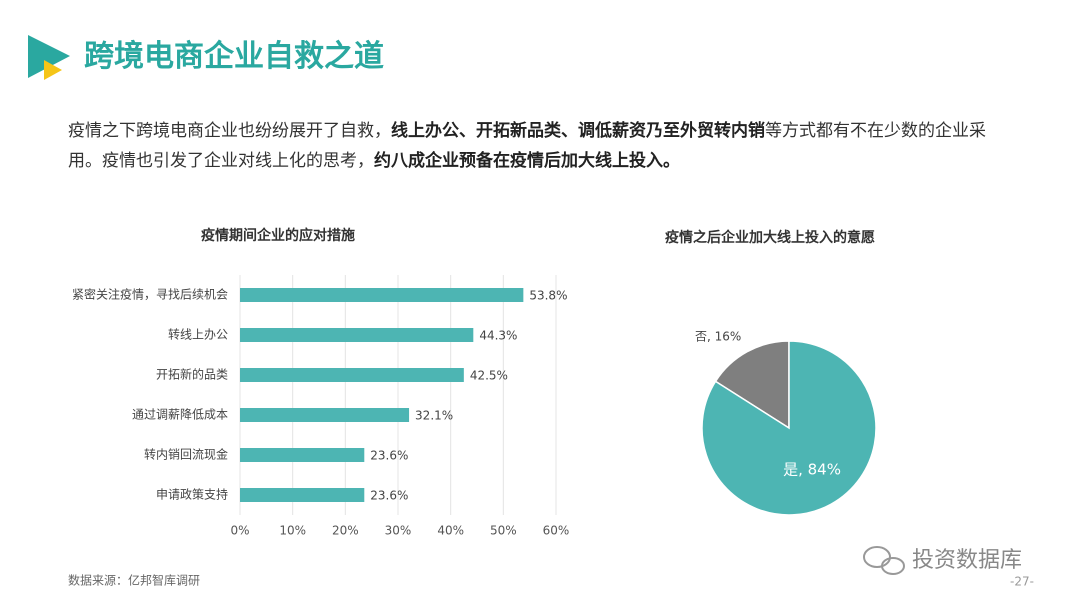 This screenshot has width=1080, height=608. Describe the element at coordinates (239, 531) in the screenshot. I see `x-tick-label: 0%` at that location.